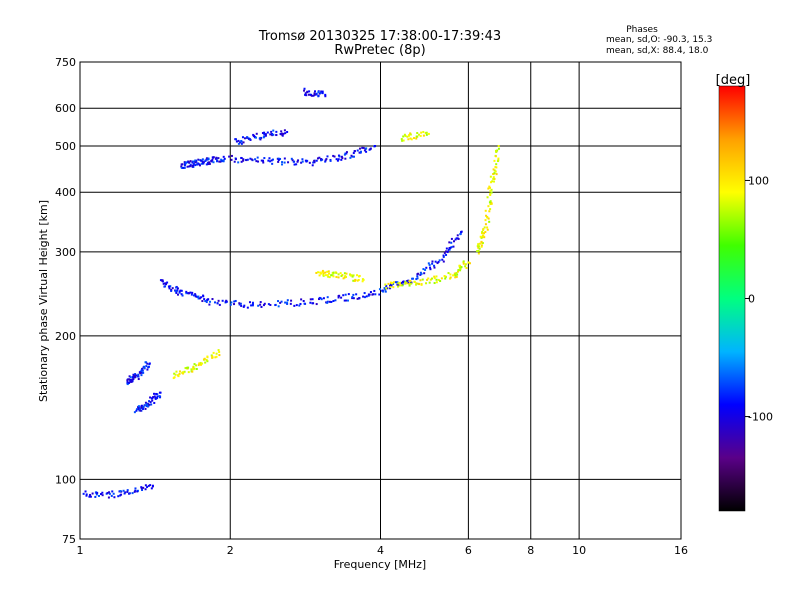 Image resolution: width=800 pixels, height=600 pixels. I want to click on stats-o: mean, sd,O: -90.3, 15.3, so click(659, 40).